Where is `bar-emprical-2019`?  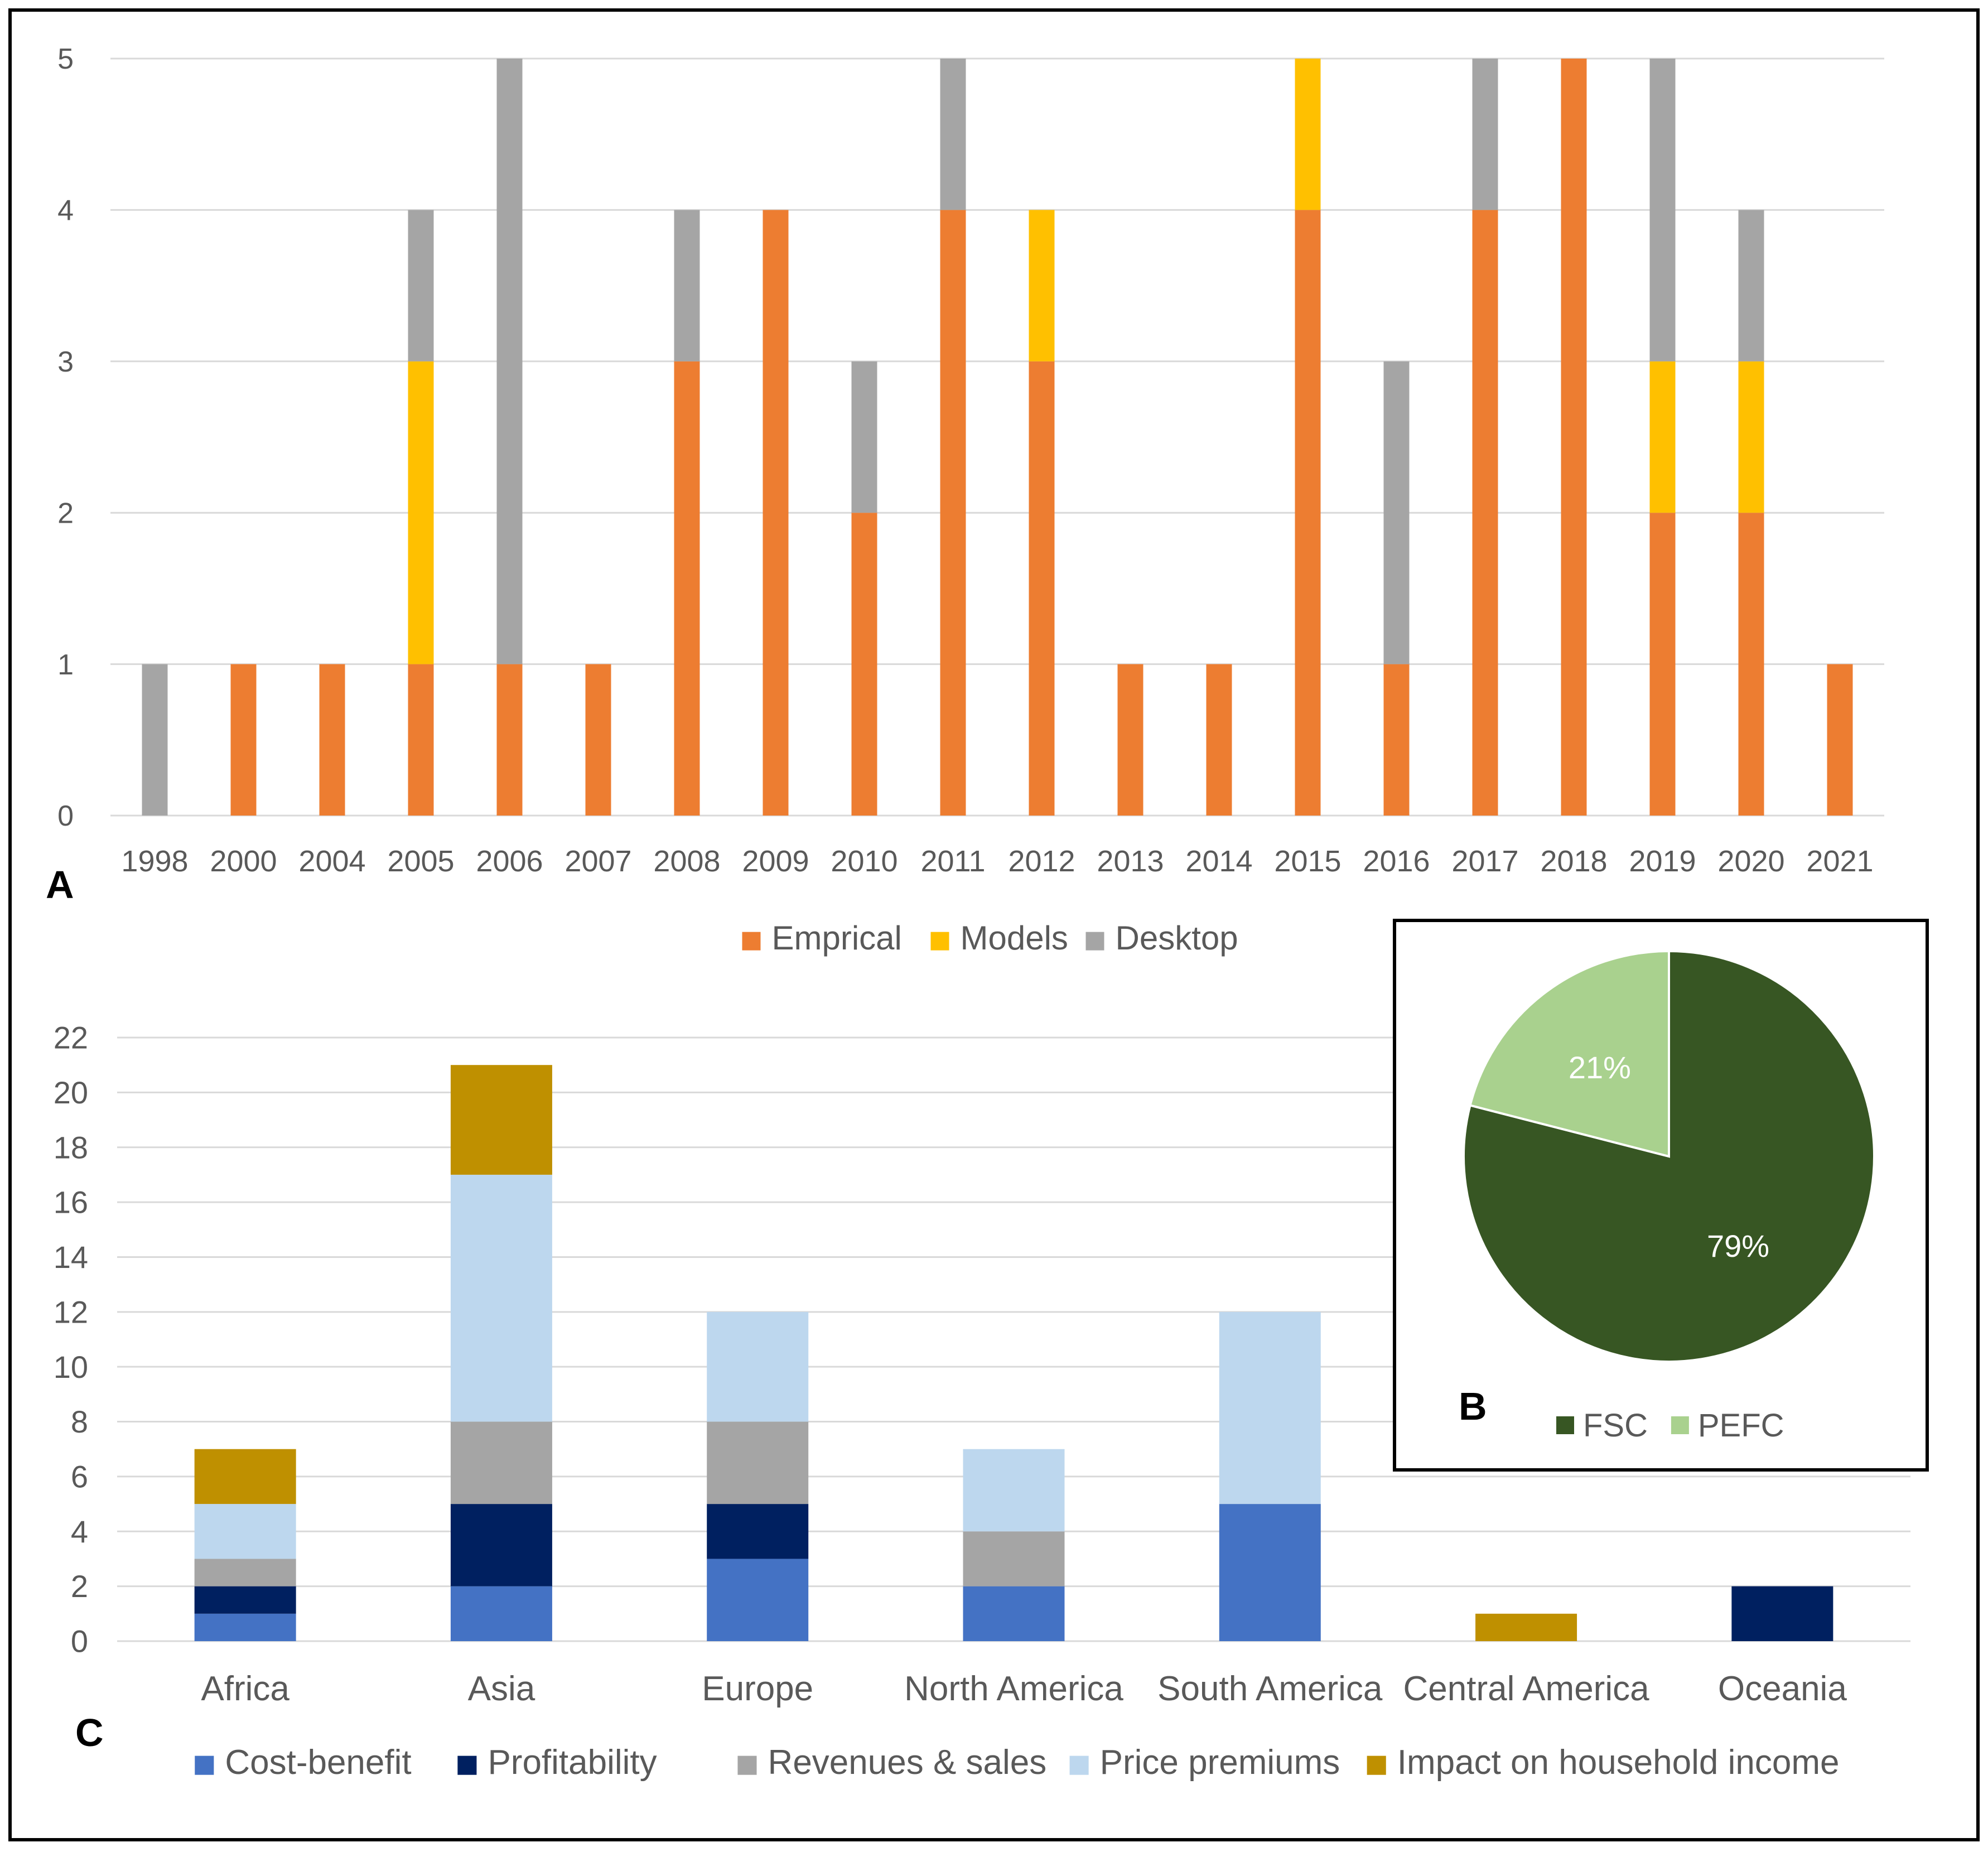 bar-emprical-2019 is located at coordinates (1663, 664).